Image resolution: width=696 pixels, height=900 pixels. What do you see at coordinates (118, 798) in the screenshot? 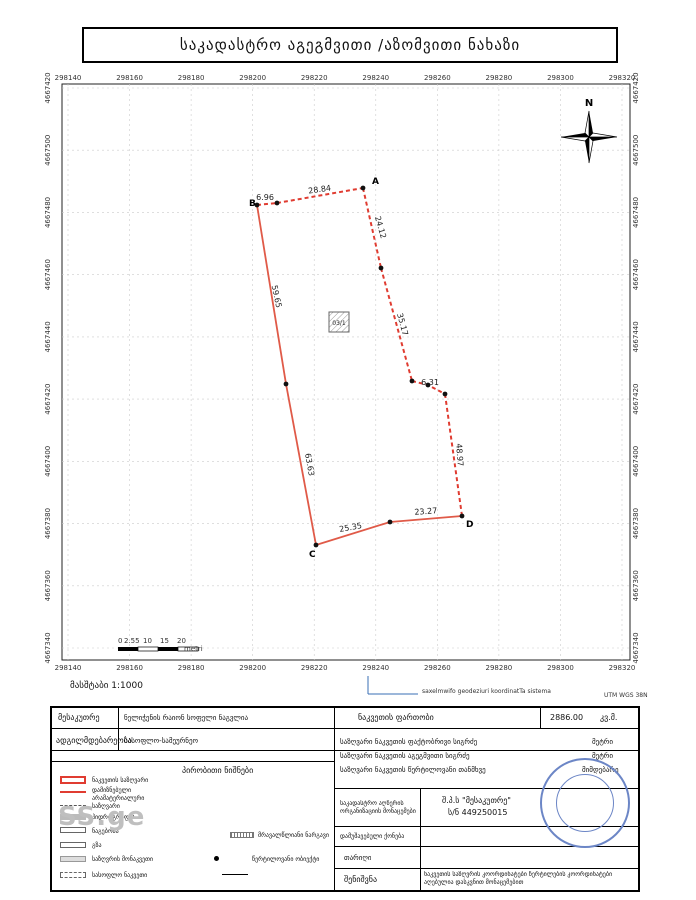
I see `legend-item: არამატერიალური` at bounding box center [118, 798].